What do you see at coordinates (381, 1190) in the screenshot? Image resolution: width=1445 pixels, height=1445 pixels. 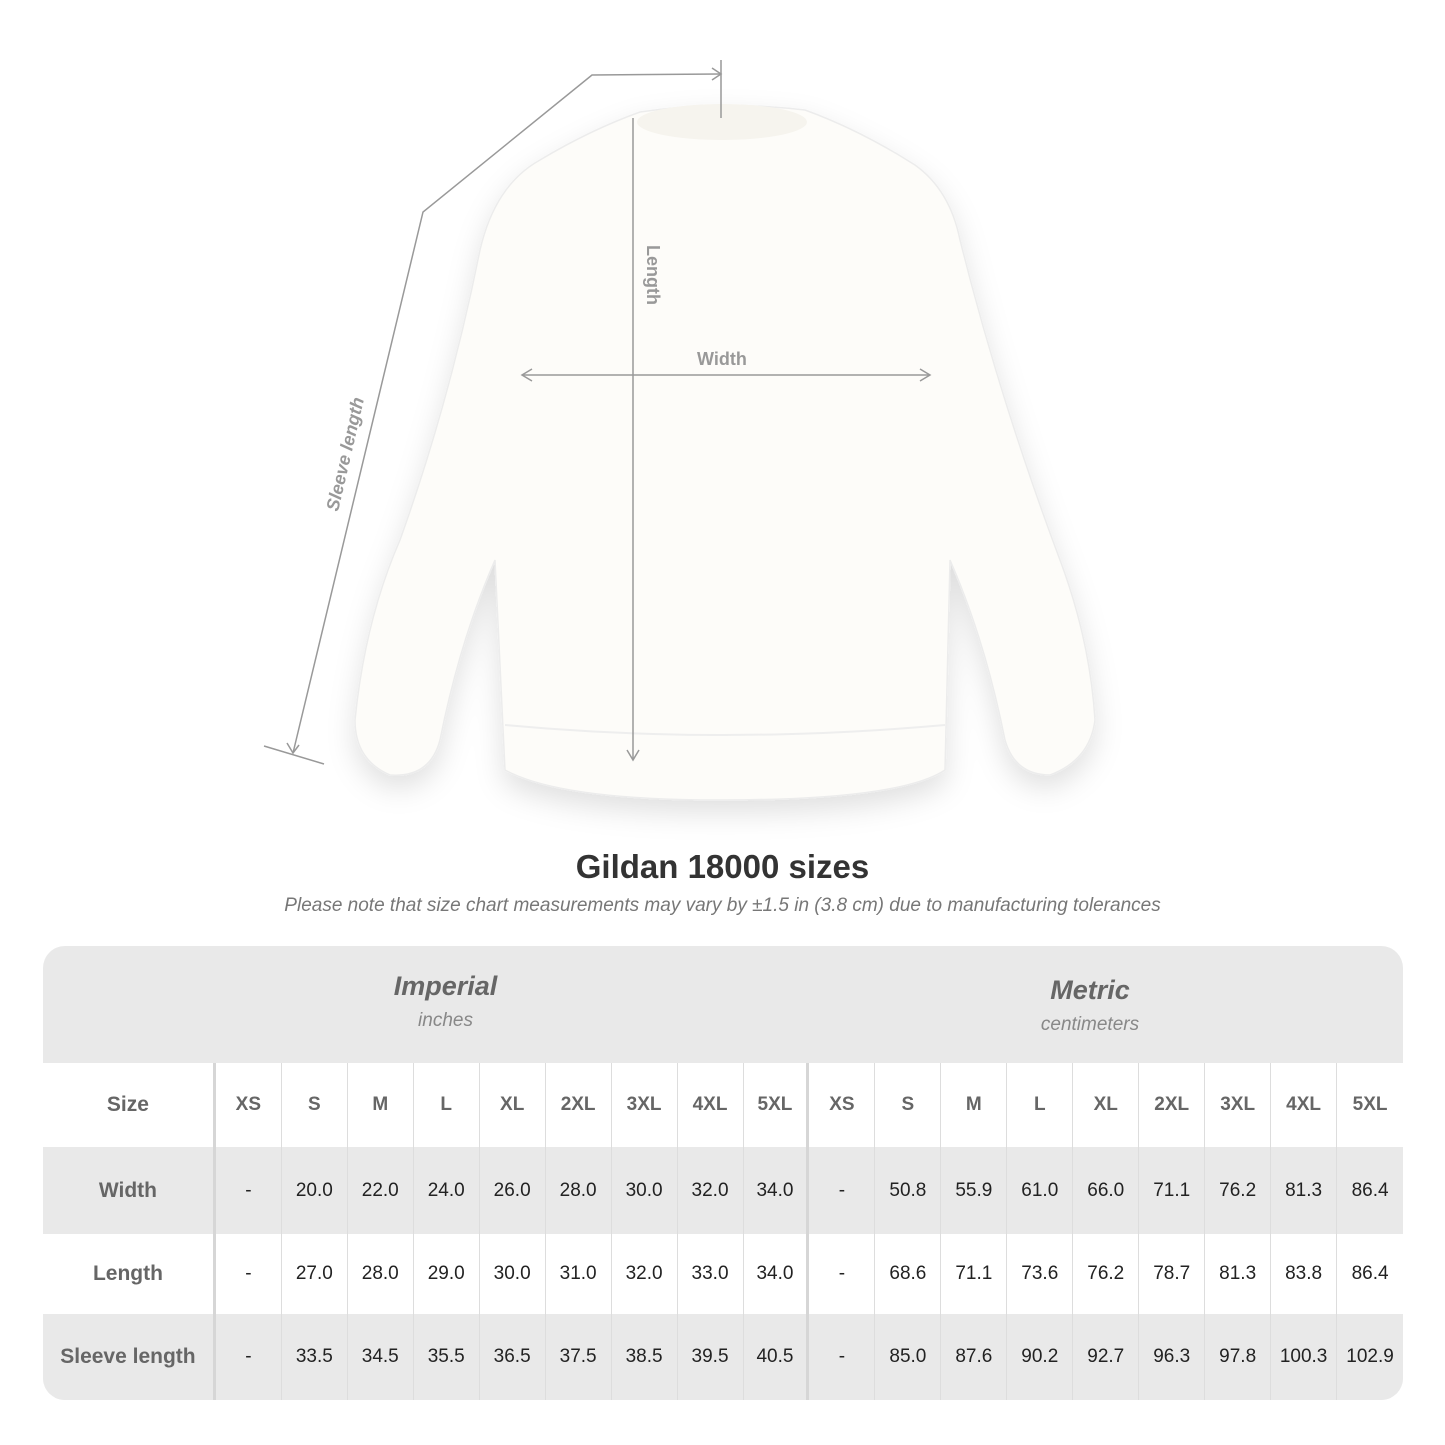 I see `imperial-value-cell: 22.0` at bounding box center [381, 1190].